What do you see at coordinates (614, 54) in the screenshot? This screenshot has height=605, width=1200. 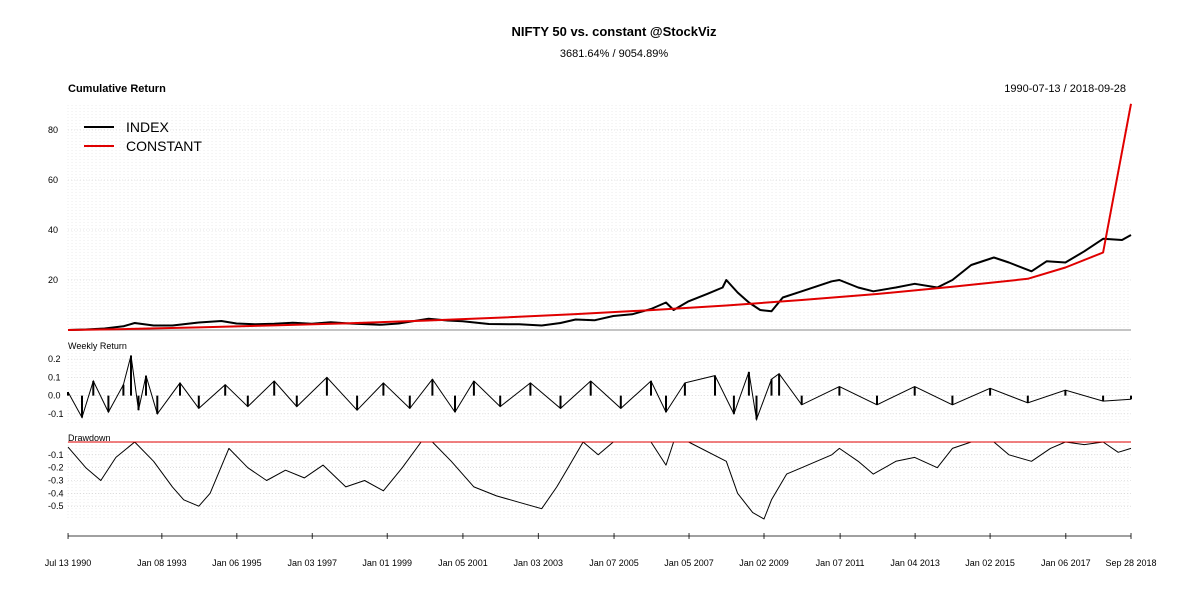 I see `chart-subtitle: 3681.64% / 9054.89%` at bounding box center [614, 54].